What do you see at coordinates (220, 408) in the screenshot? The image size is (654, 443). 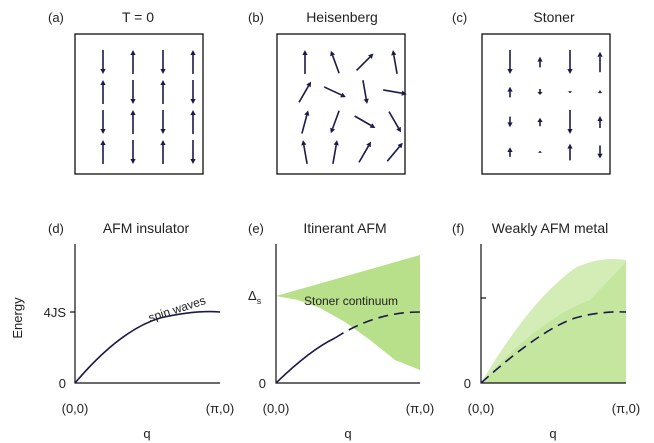 I see `x-tick-max-d: (π,0)` at bounding box center [220, 408].